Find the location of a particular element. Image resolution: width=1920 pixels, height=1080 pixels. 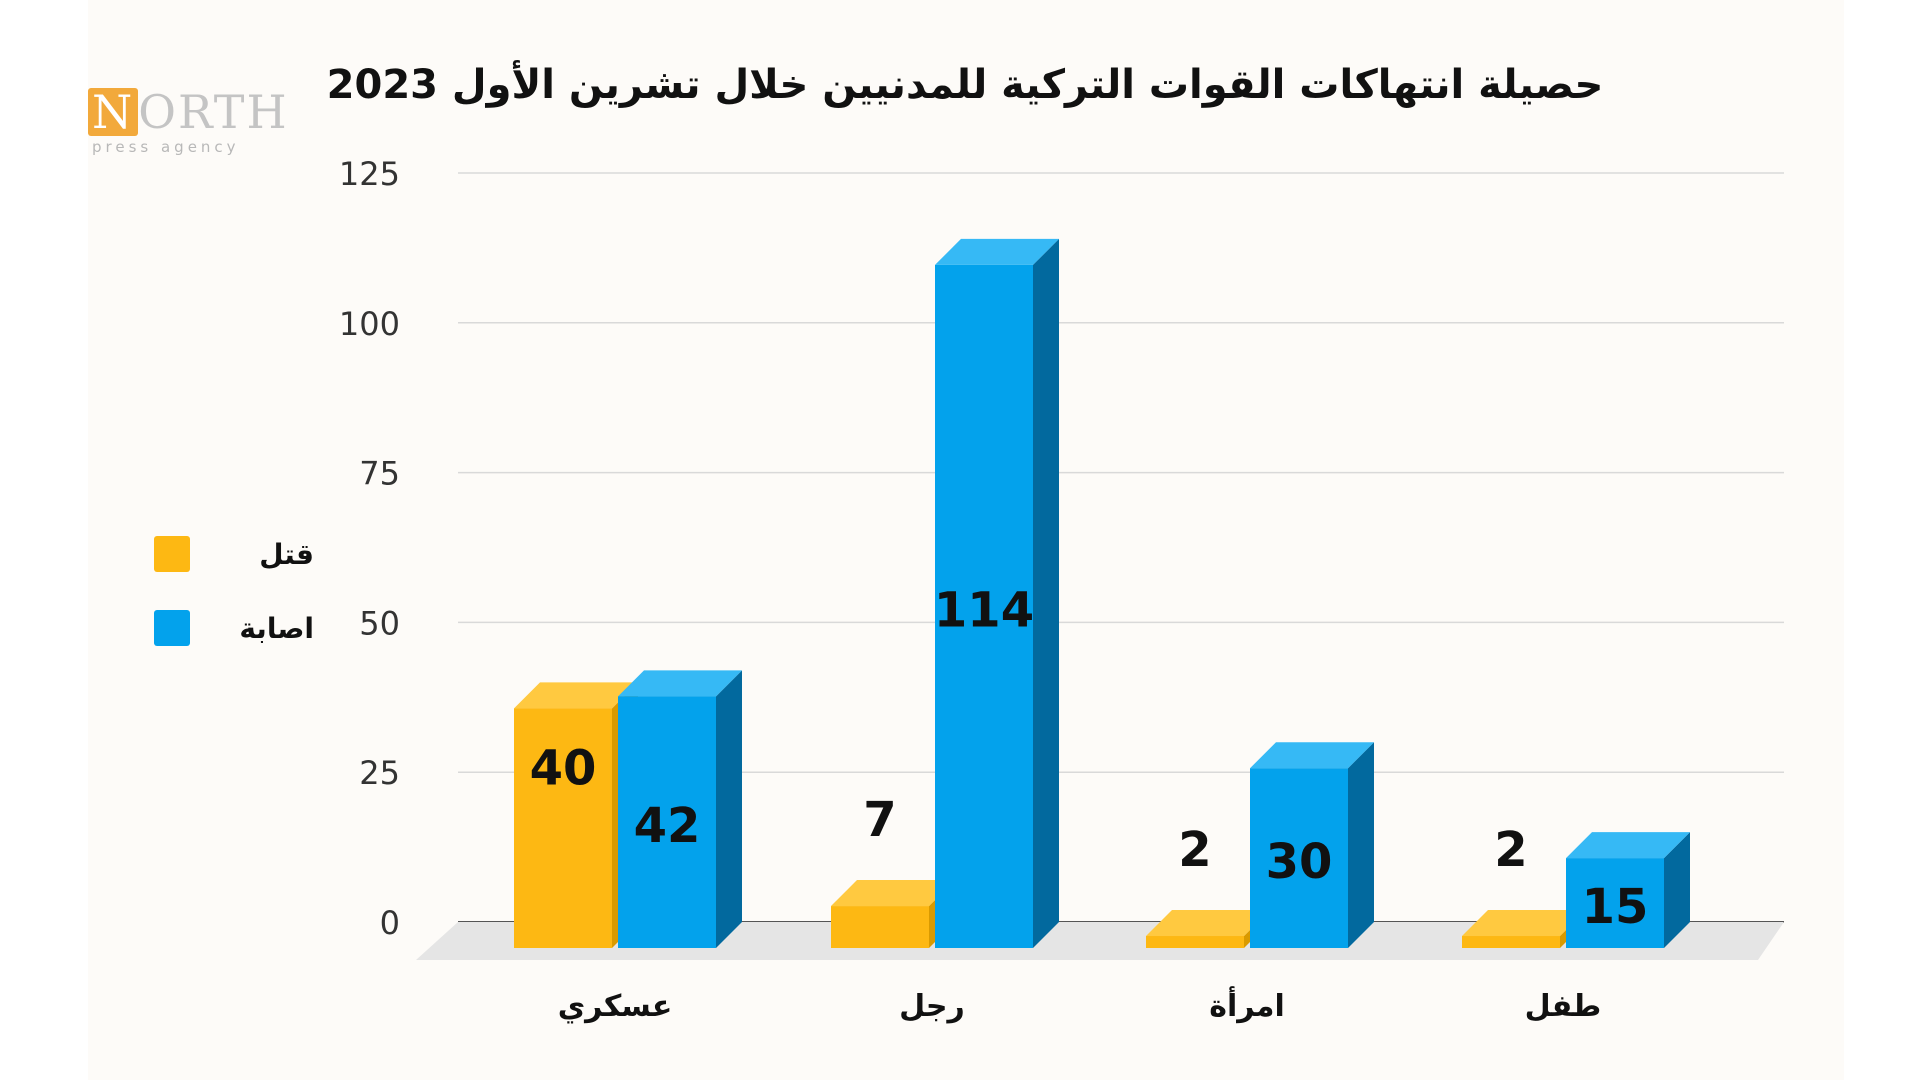

legend-label-killed: قتل is located at coordinates (286, 554).